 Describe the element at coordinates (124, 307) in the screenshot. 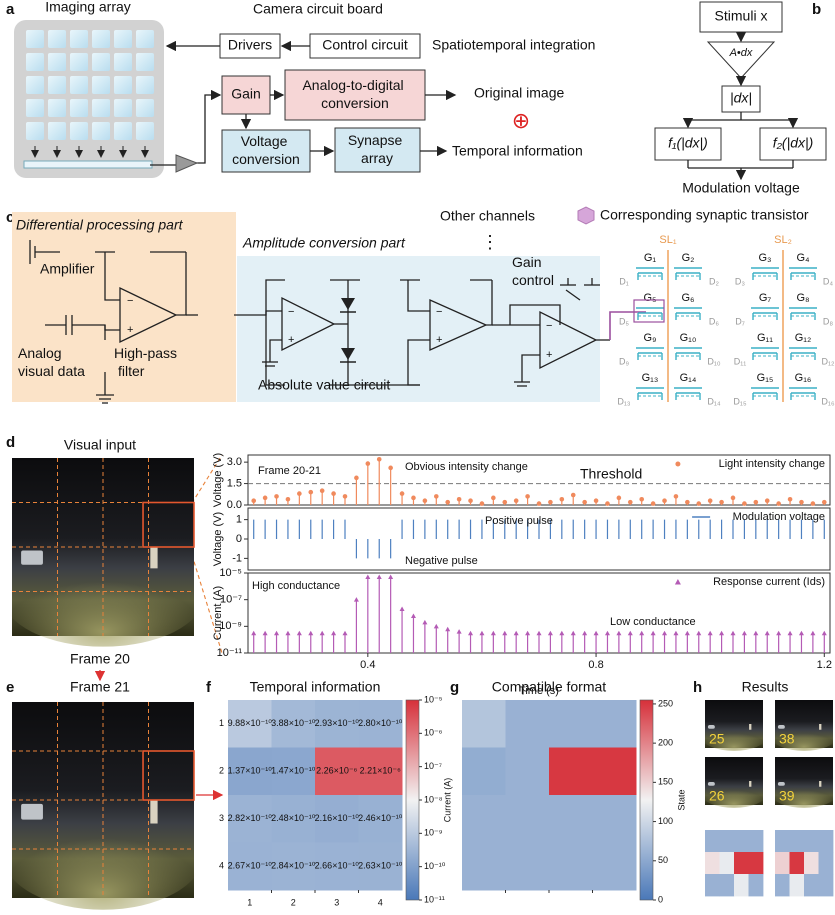

I see `differential-region` at that location.